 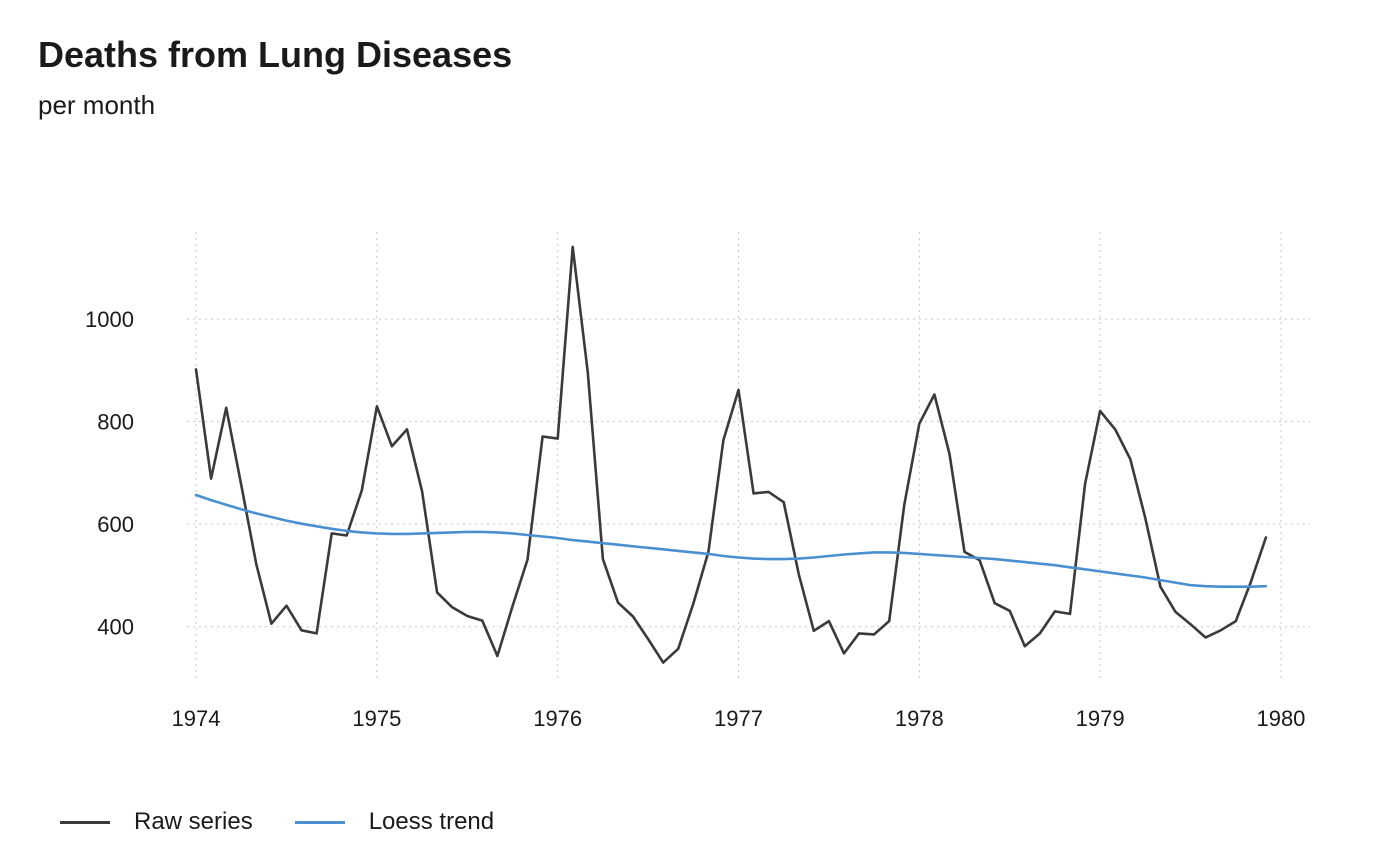 I want to click on legend-item-loess-trend: Loess trend, so click(x=394, y=822).